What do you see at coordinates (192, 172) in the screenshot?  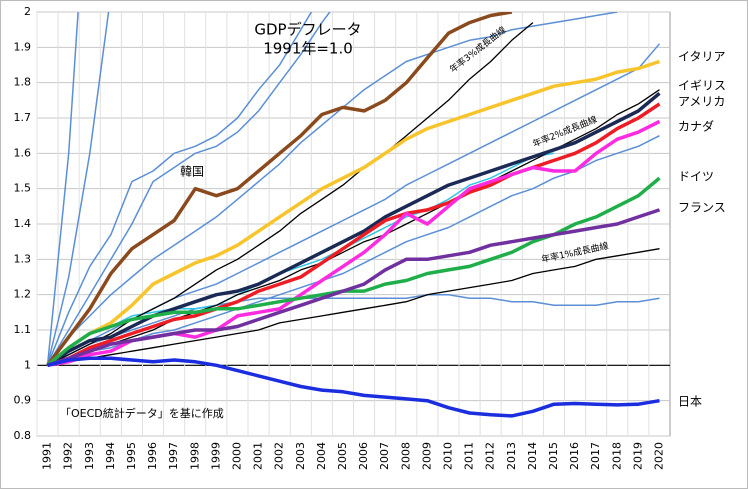 I see `series-label: 韓国` at bounding box center [192, 172].